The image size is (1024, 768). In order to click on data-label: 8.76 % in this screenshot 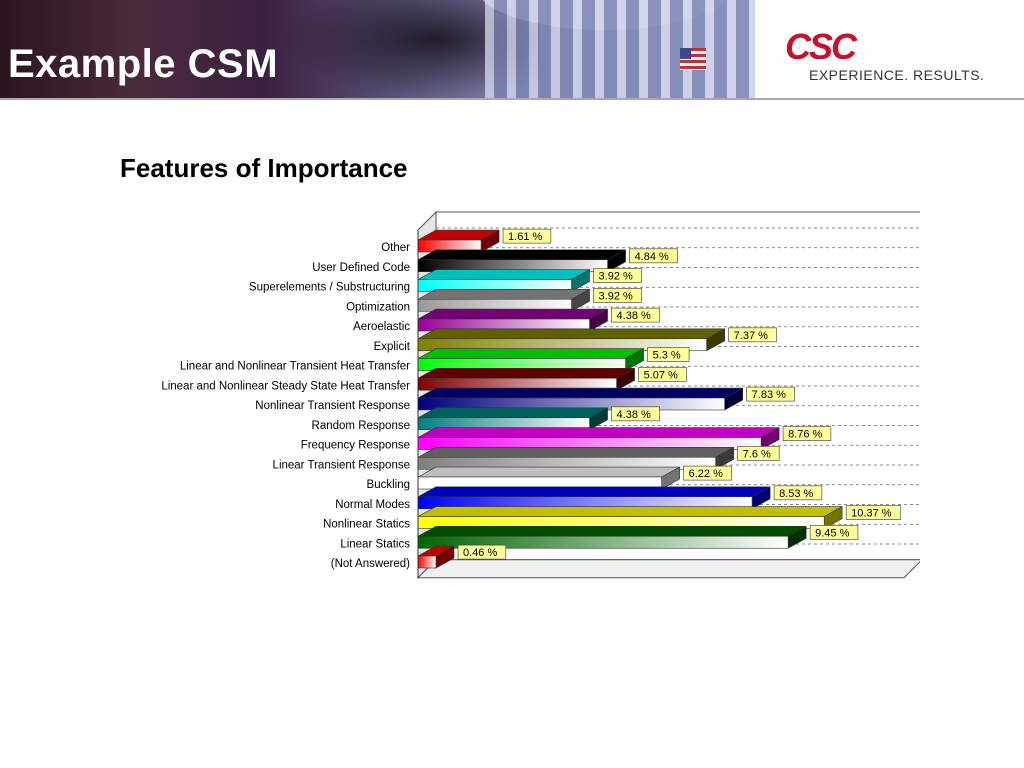, I will do `click(805, 435)`.